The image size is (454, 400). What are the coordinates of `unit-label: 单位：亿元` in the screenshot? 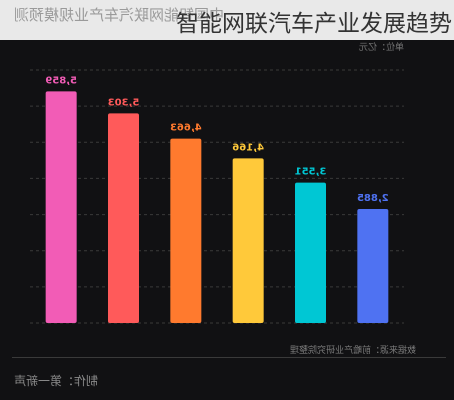 It's located at (381, 48).